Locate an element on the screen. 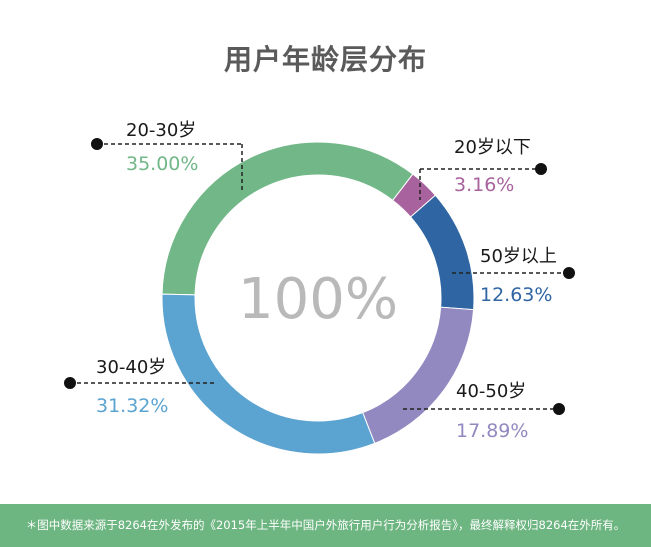  callout-20-30: 20-30岁 35.00% is located at coordinates (167, 155).